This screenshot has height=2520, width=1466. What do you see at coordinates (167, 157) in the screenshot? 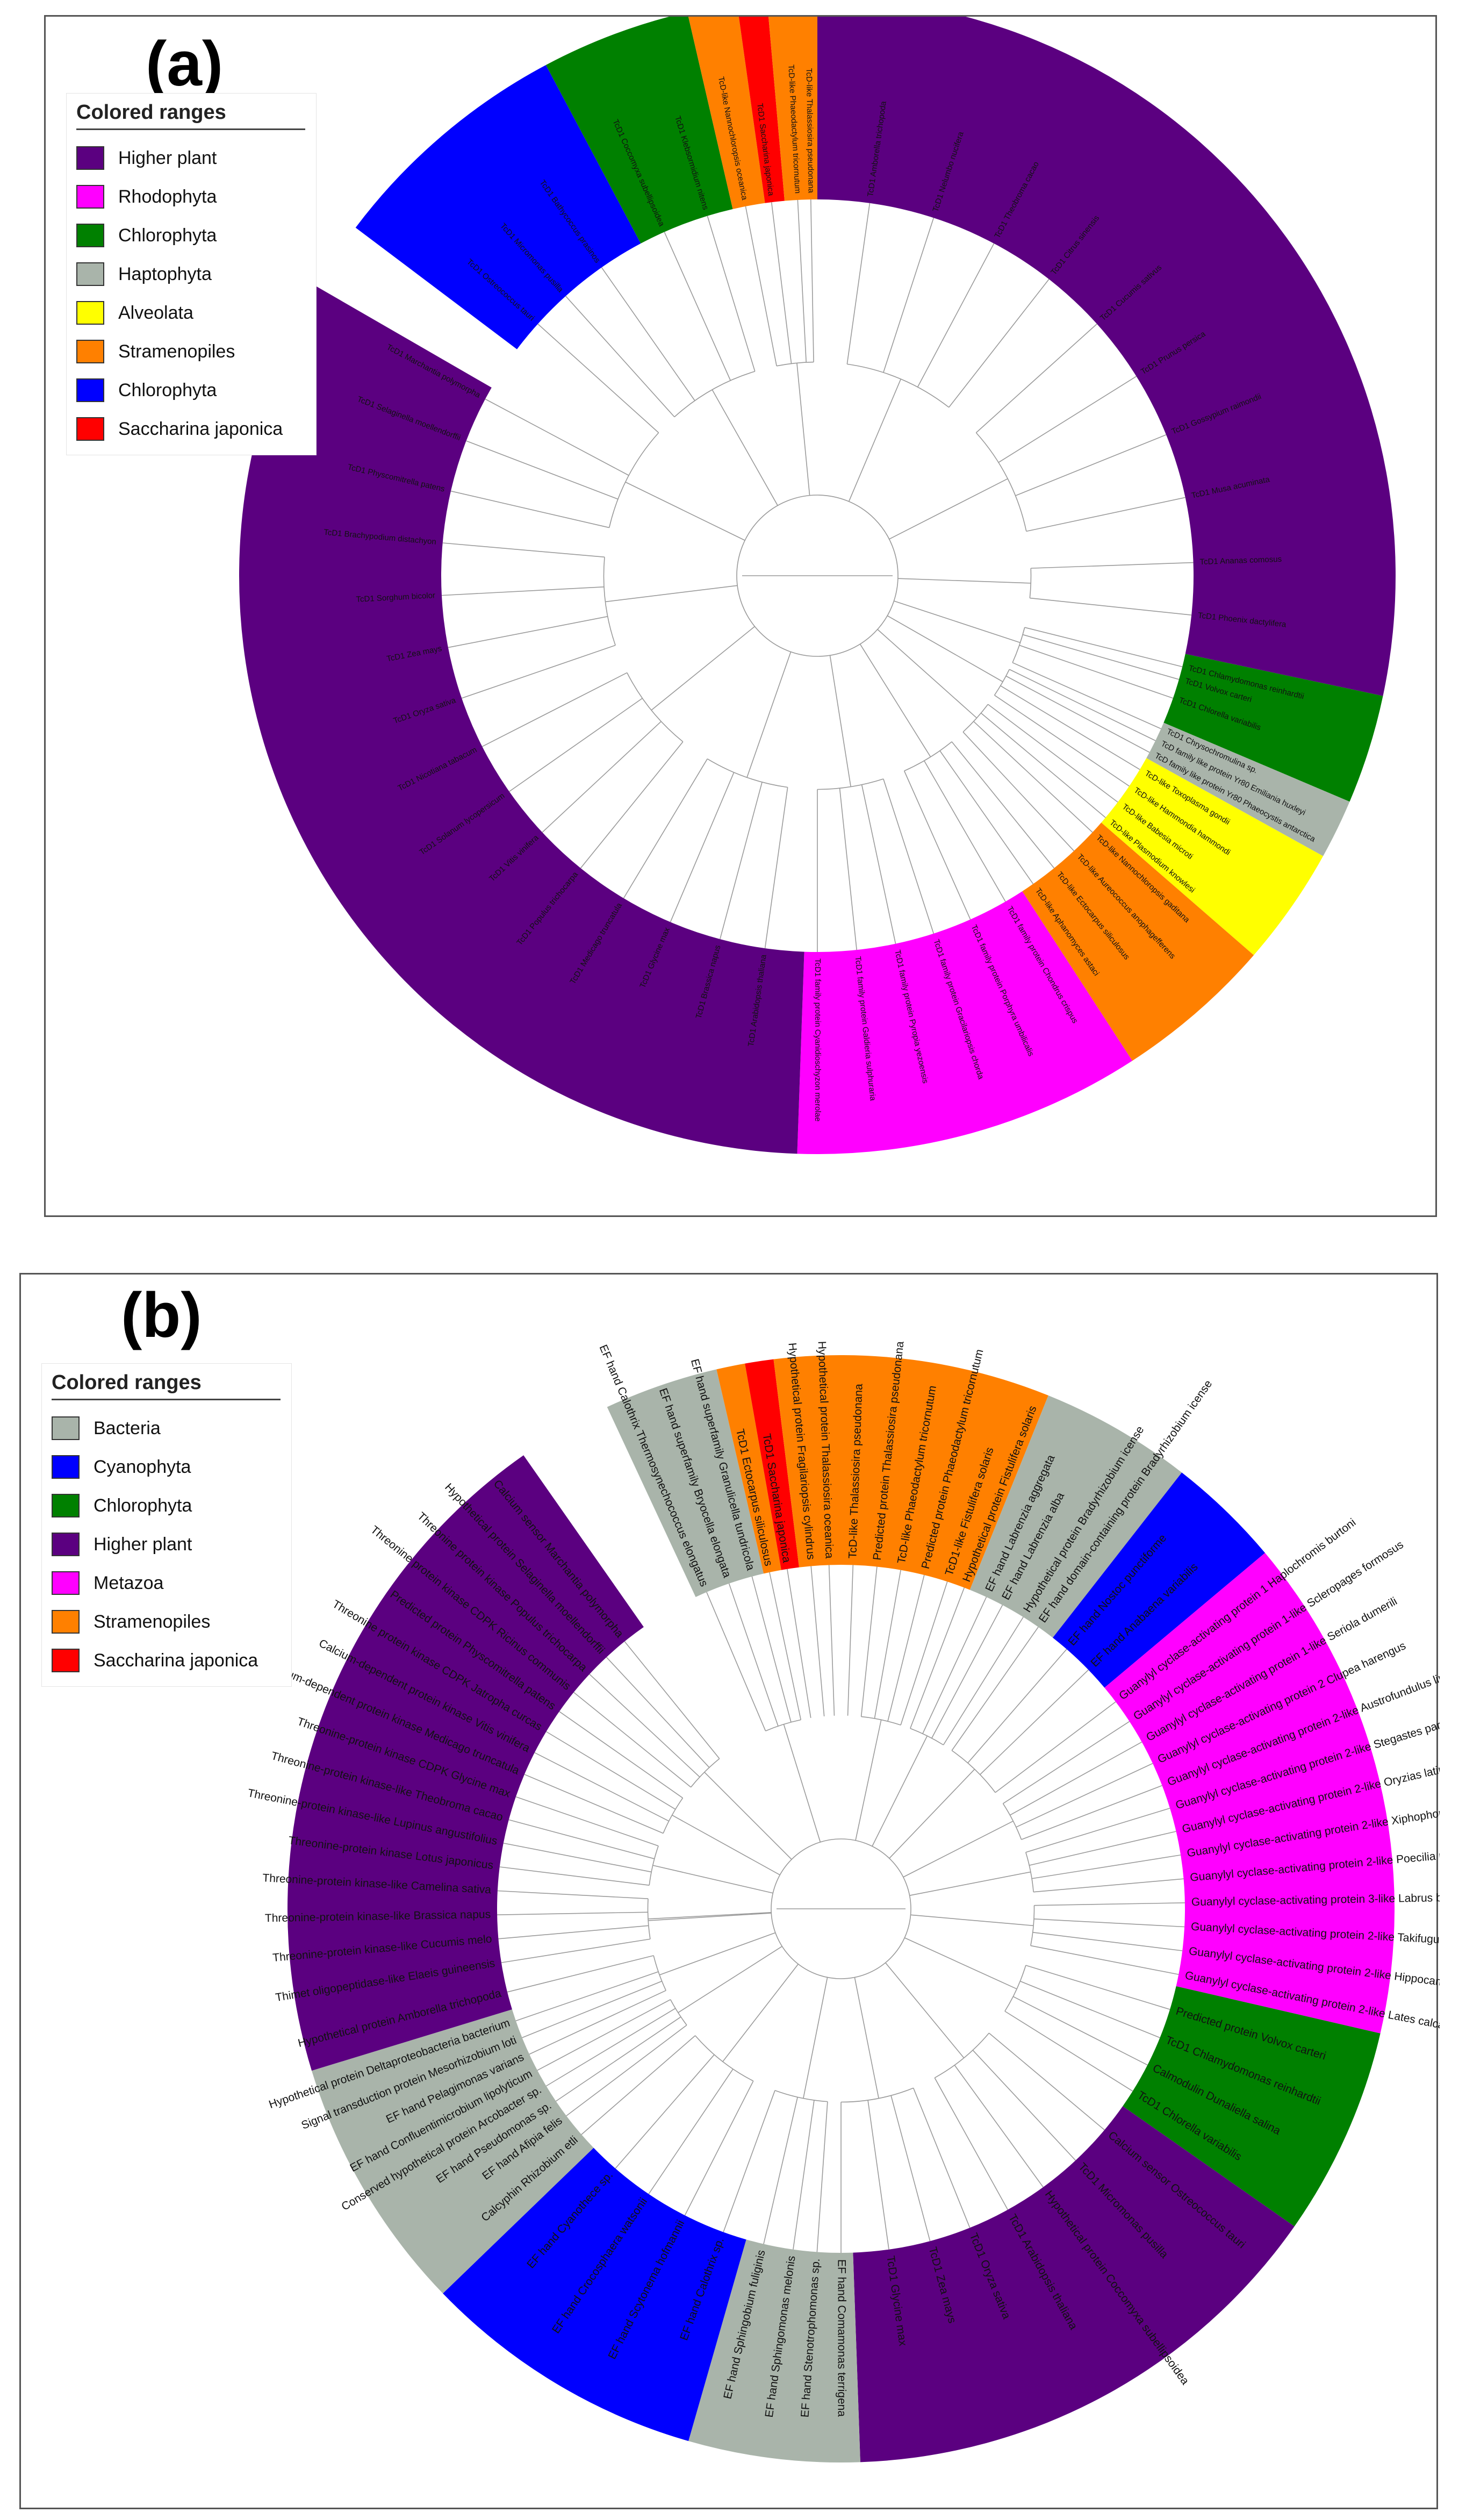
I see `legend-label: Higher plant` at bounding box center [167, 157].